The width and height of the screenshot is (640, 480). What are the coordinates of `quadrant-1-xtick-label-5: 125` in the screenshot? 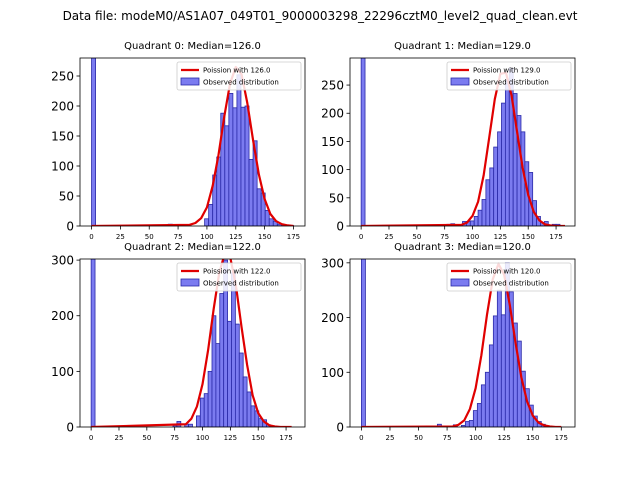 It's located at (500, 237).